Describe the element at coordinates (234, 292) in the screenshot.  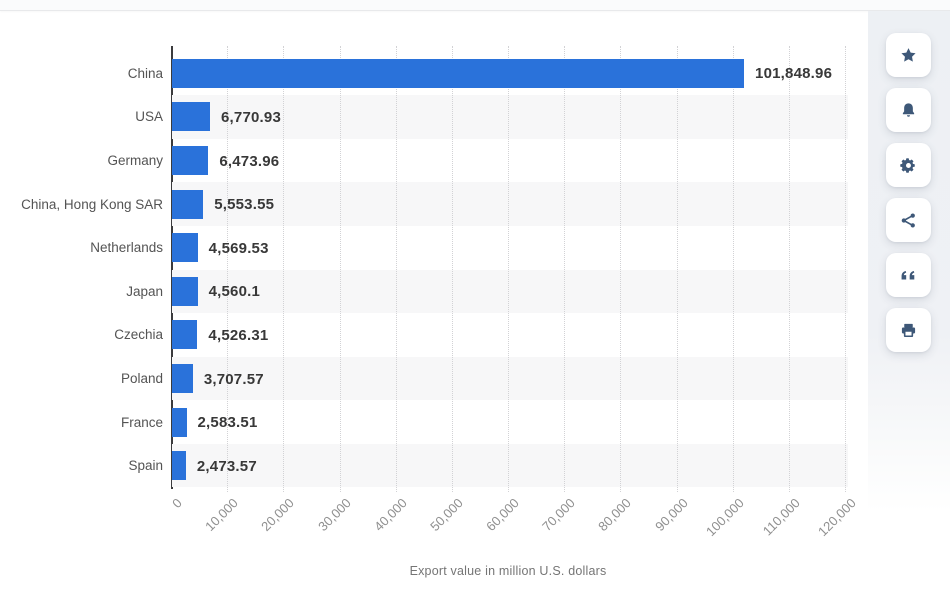
I see `value-label: 4,560.1` at that location.